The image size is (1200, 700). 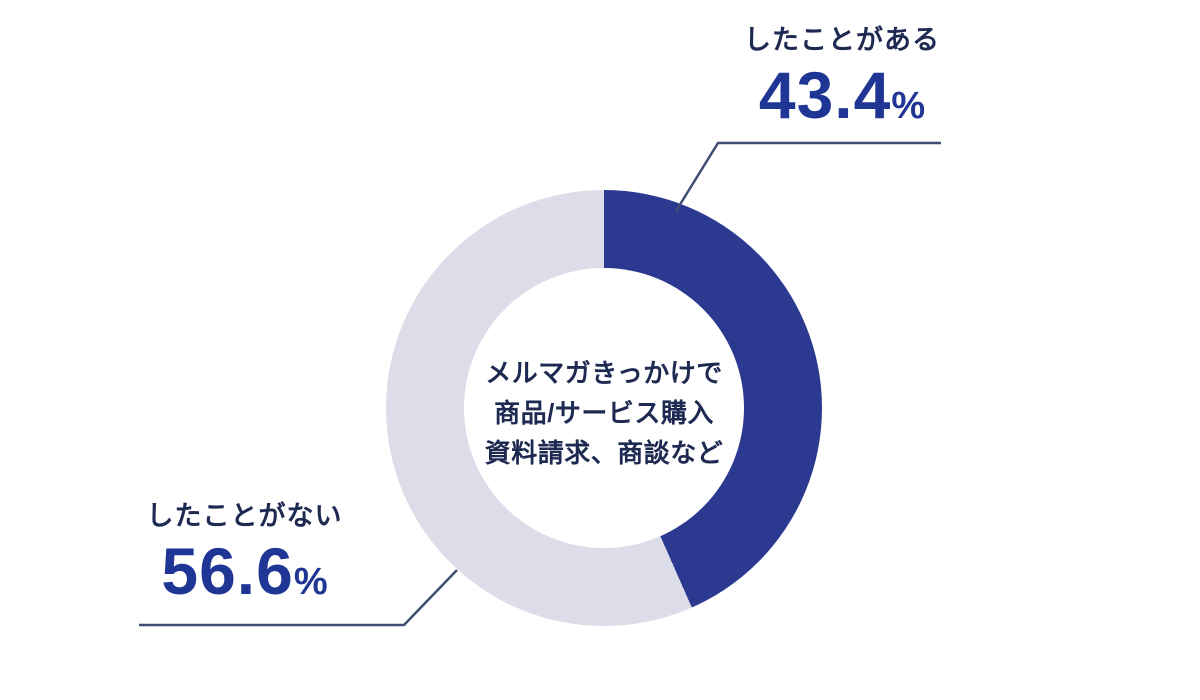 I want to click on callout-no-value: 56.6, so click(x=227, y=571).